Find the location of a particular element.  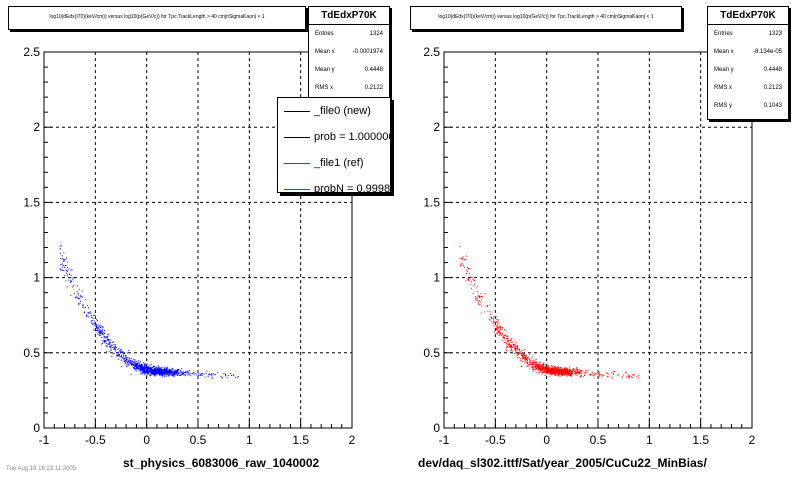

footer-timestamp: Tue Aug 16 16:23:11 2005 is located at coordinates (41, 469).